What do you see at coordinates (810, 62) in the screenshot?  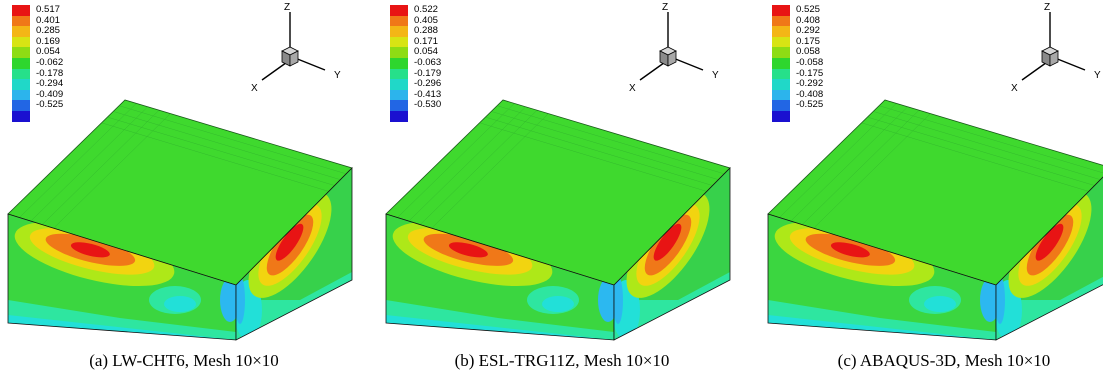 I see `legend-value: -0.058` at bounding box center [810, 62].